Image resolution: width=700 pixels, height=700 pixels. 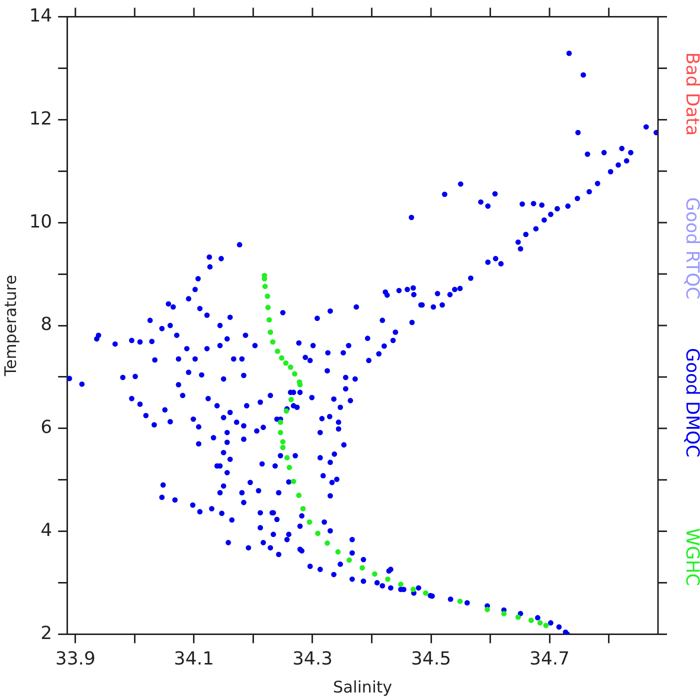 What do you see at coordinates (75, 659) in the screenshot?
I see `x-tick-label: 33.9` at bounding box center [75, 659].